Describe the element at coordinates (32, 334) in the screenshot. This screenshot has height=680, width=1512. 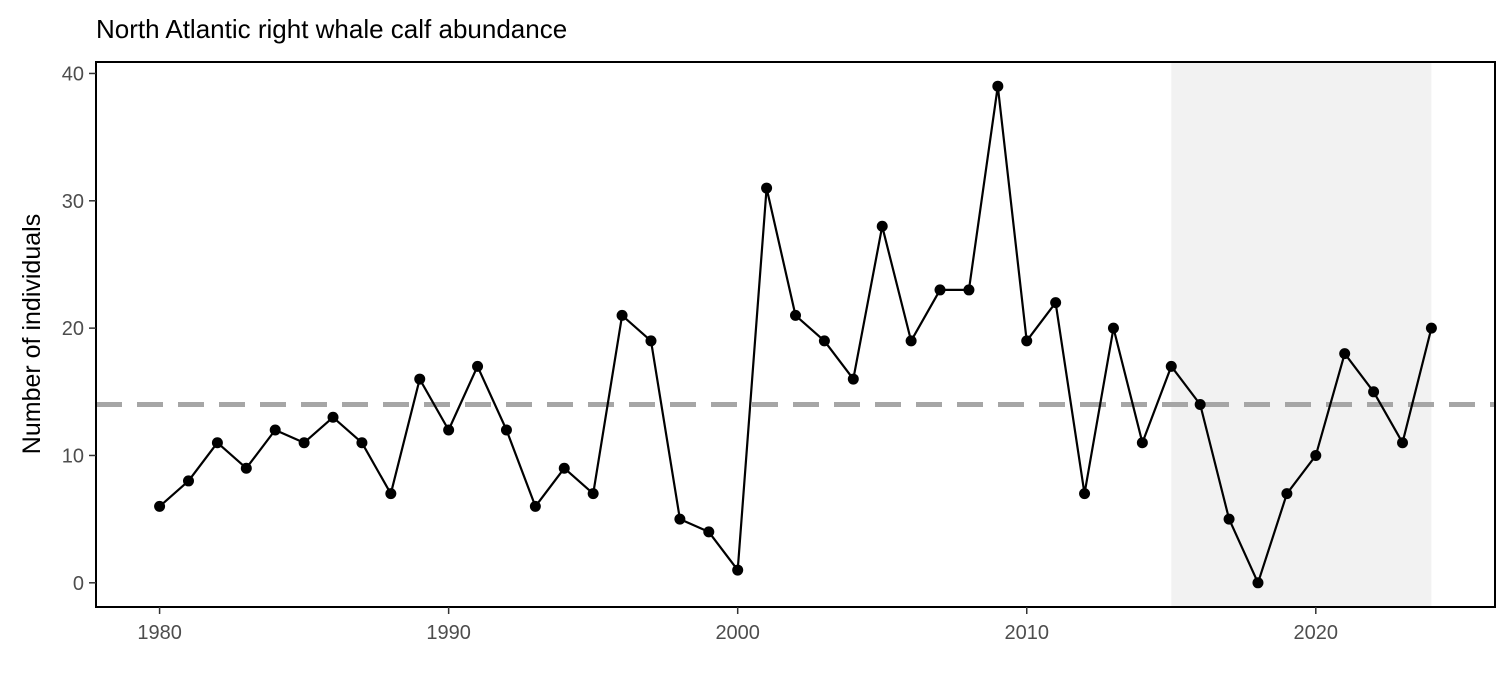
I see `y-axis-title: Number of individuals` at that location.